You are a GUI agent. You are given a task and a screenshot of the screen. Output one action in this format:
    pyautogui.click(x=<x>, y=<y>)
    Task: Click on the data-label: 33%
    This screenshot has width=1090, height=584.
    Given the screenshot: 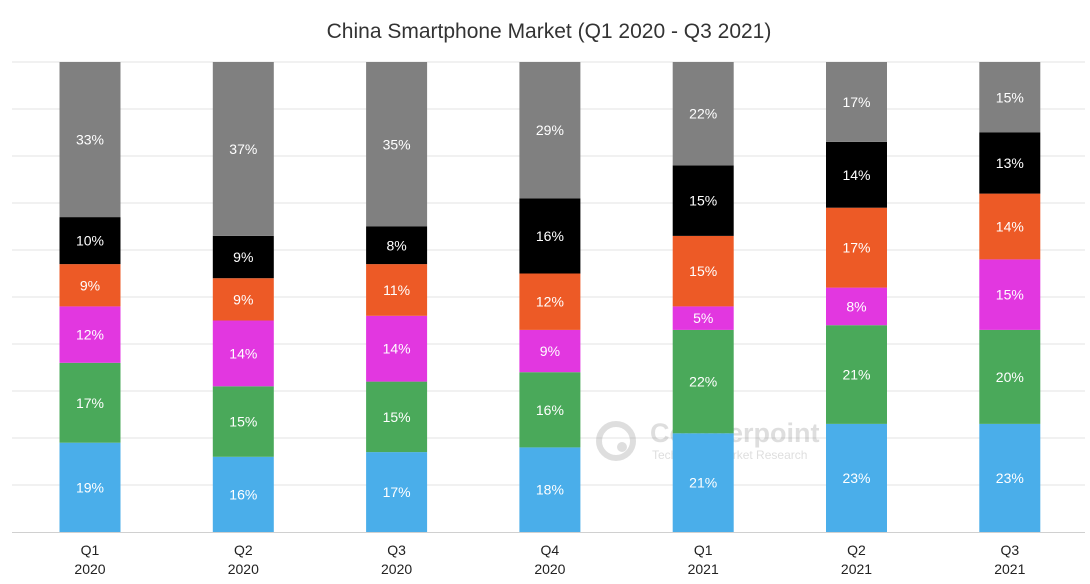 What is the action you would take?
    pyautogui.click(x=90, y=140)
    